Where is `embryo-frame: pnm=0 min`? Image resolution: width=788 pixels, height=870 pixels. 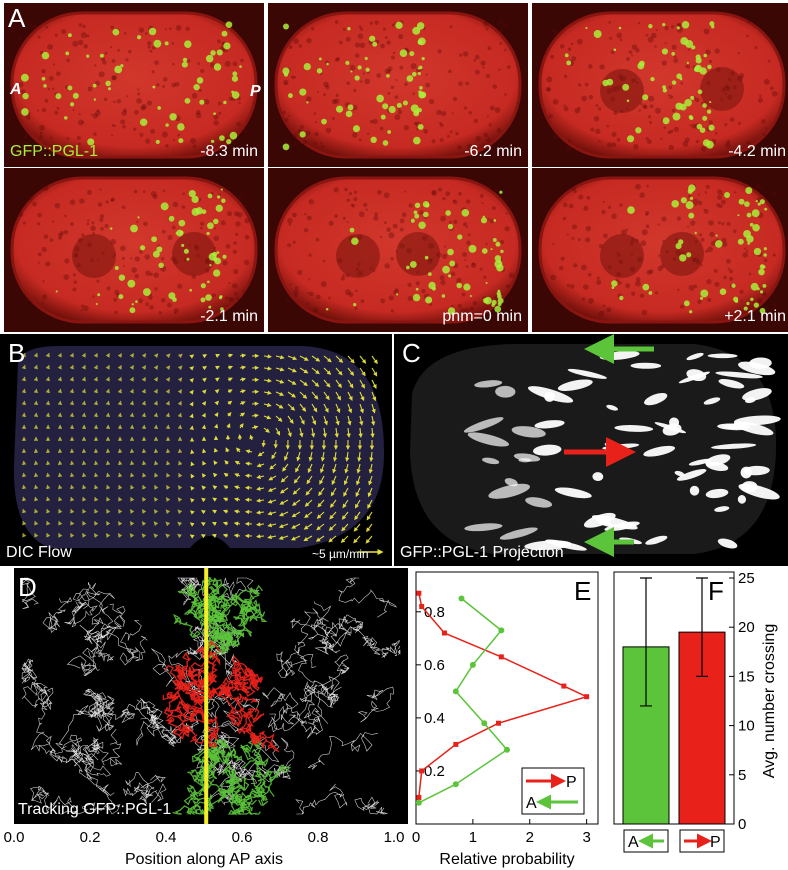 embryo-frame: pnm=0 min is located at coordinates (398, 250).